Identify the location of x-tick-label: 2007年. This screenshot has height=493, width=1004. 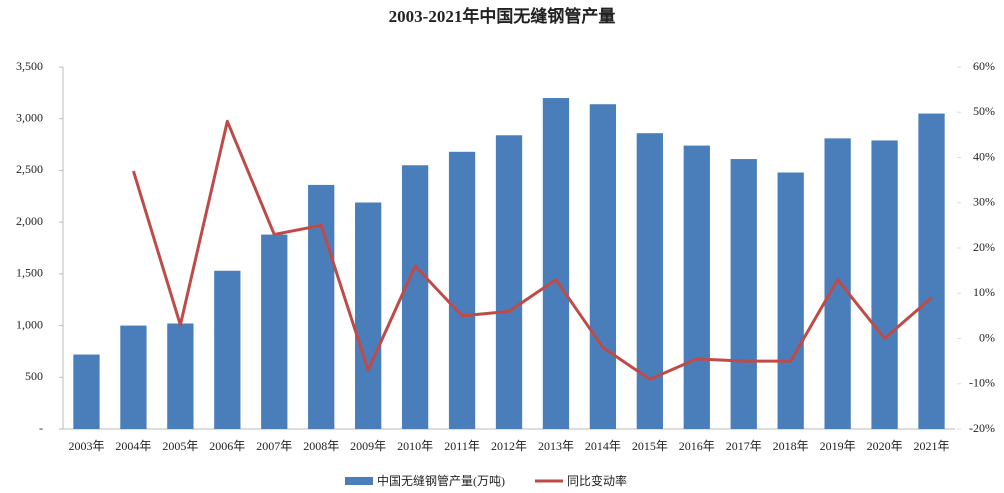
(274, 446).